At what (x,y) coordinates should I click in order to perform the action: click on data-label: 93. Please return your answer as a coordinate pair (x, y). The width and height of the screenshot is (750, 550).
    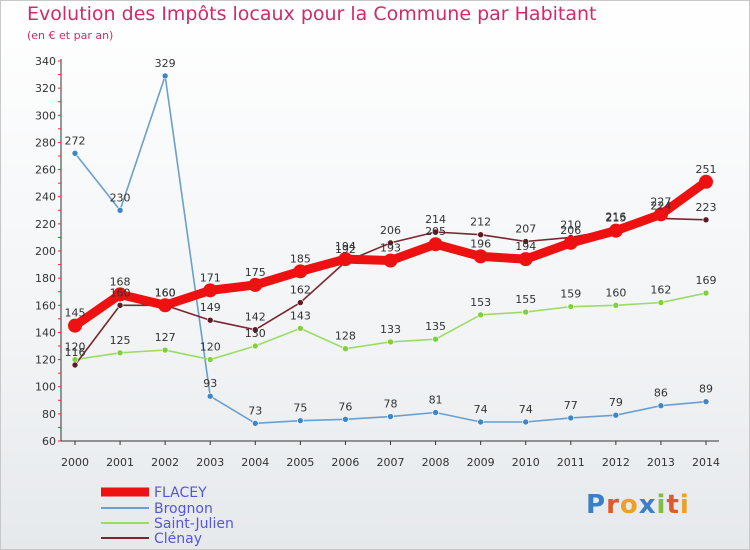
    Looking at the image, I should click on (210, 383).